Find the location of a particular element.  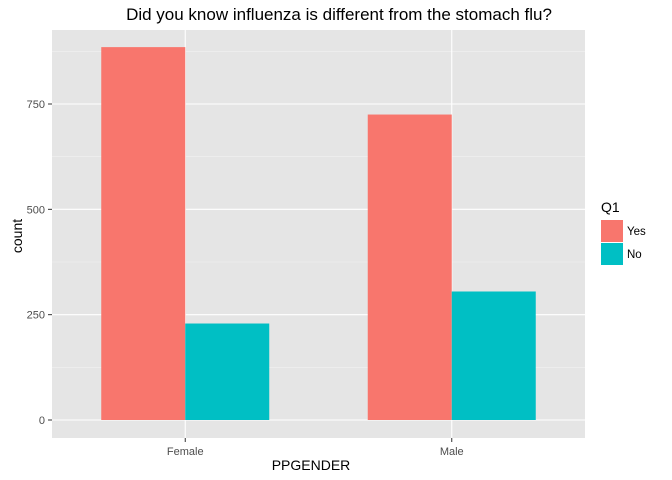

bar-yes-female is located at coordinates (143, 234).